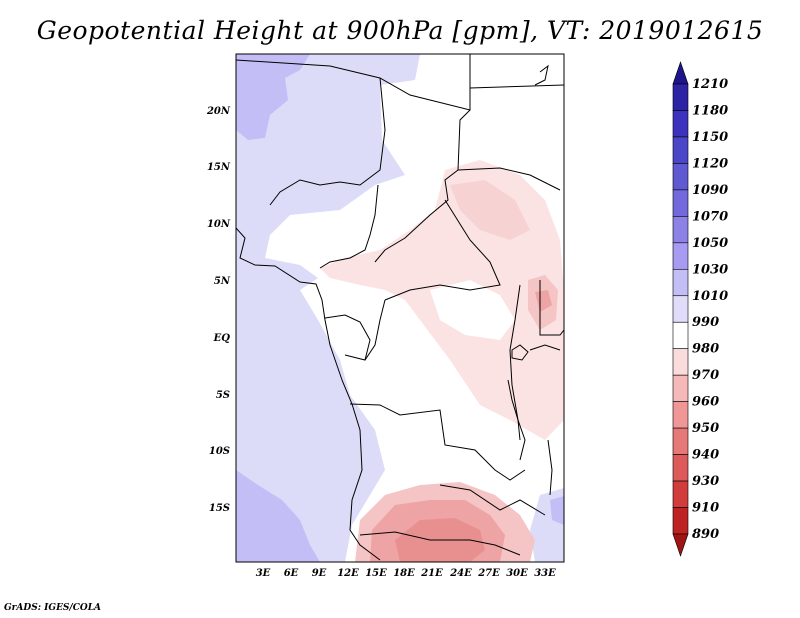 Image resolution: width=800 pixels, height=618 pixels. Describe the element at coordinates (557, 510) in the screenshot. I see `shade-1030-se-dark` at that location.